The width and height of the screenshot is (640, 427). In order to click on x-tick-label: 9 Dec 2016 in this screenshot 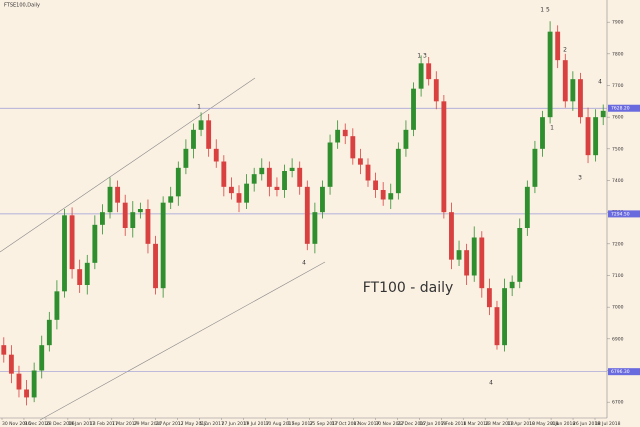, I will do `click(37, 424)`.